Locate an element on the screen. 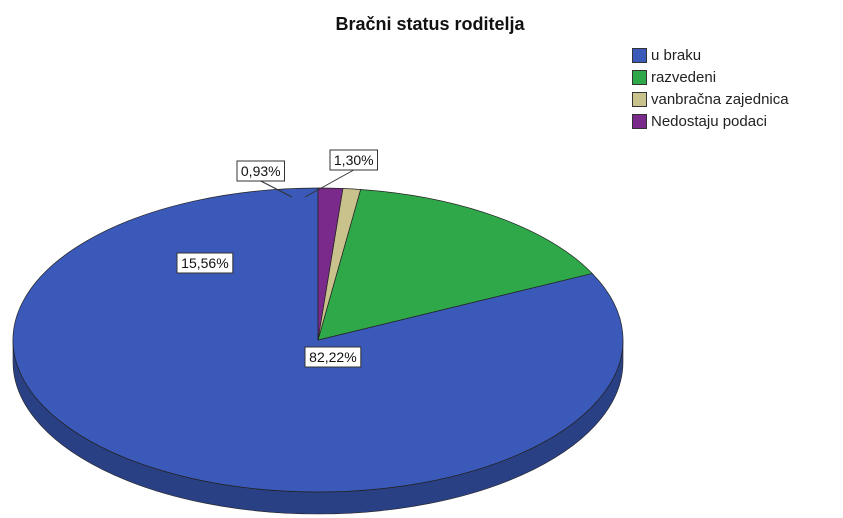 Image resolution: width=843 pixels, height=518 pixels. svg-text: 82,22% is located at coordinates (332, 357).